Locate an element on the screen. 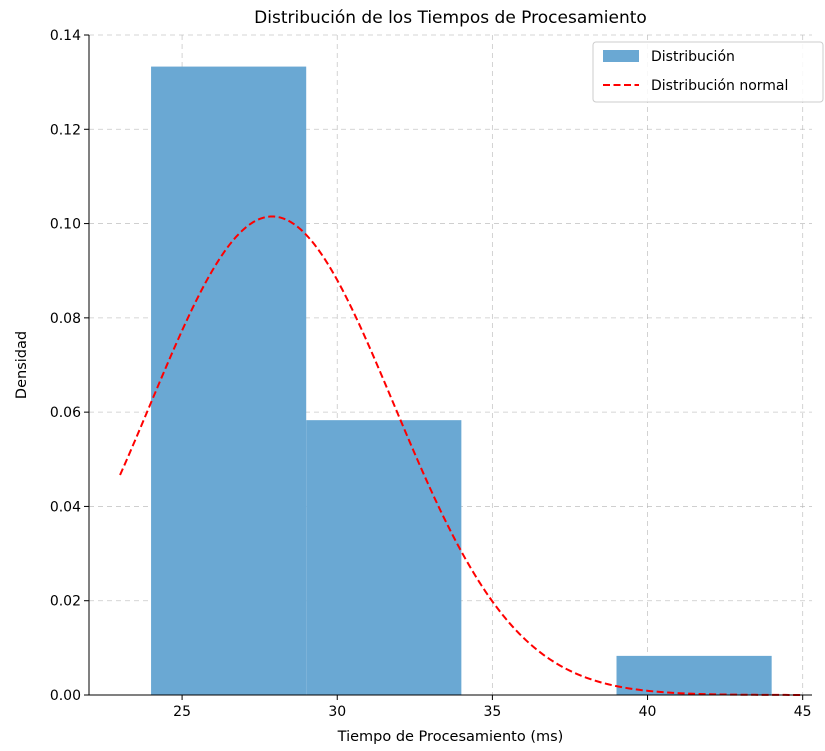  y-axis-label: Densidad is located at coordinates (22, 365).